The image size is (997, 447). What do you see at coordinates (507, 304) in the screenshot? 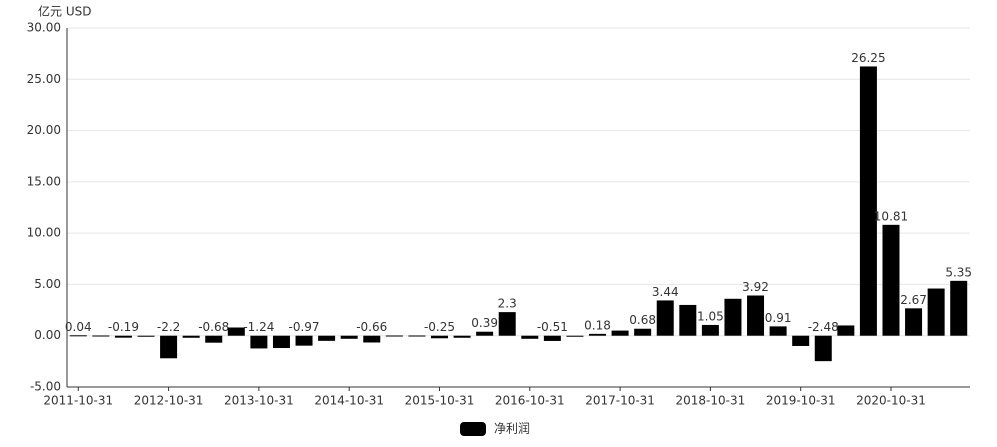
I see `data-label: 2.3` at bounding box center [507, 304].